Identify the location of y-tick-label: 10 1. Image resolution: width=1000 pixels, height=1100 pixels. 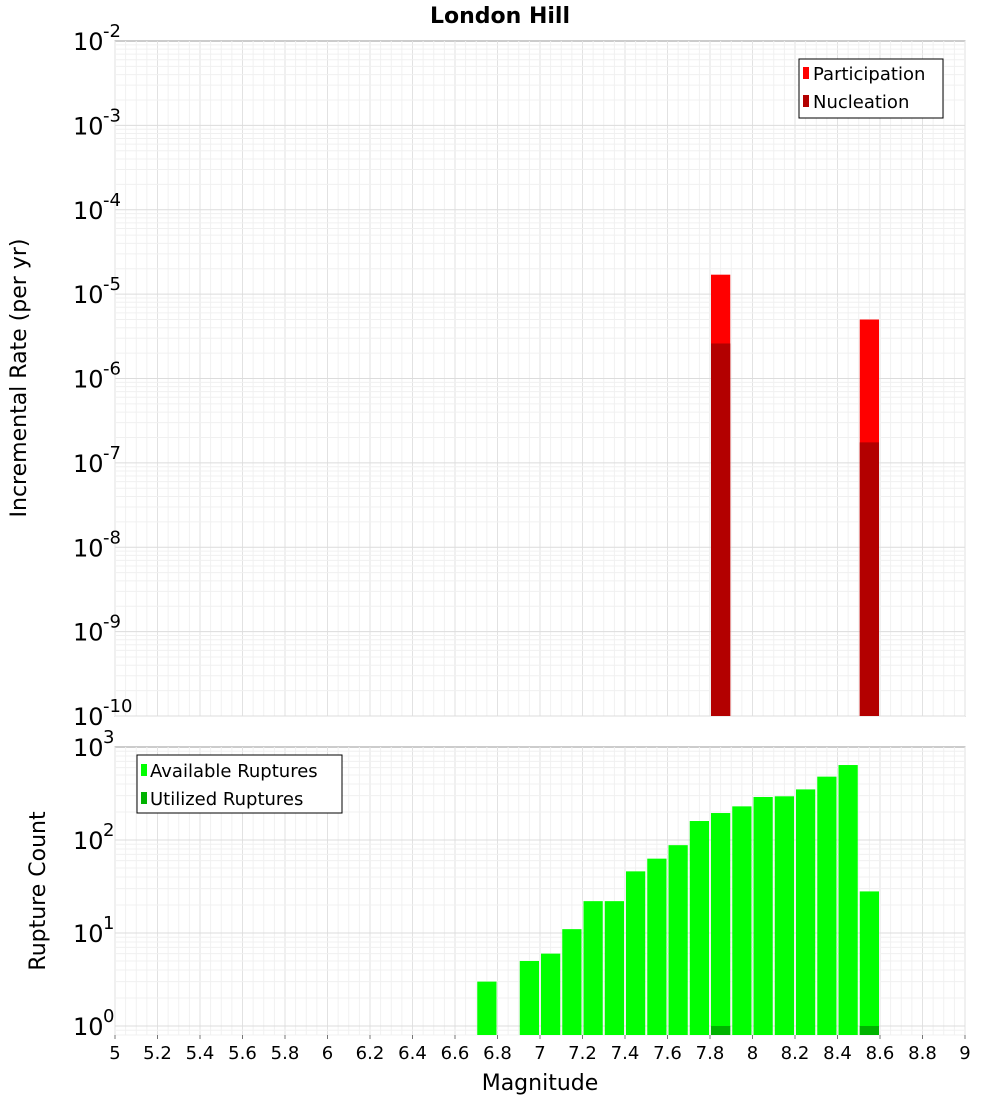
(93, 930).